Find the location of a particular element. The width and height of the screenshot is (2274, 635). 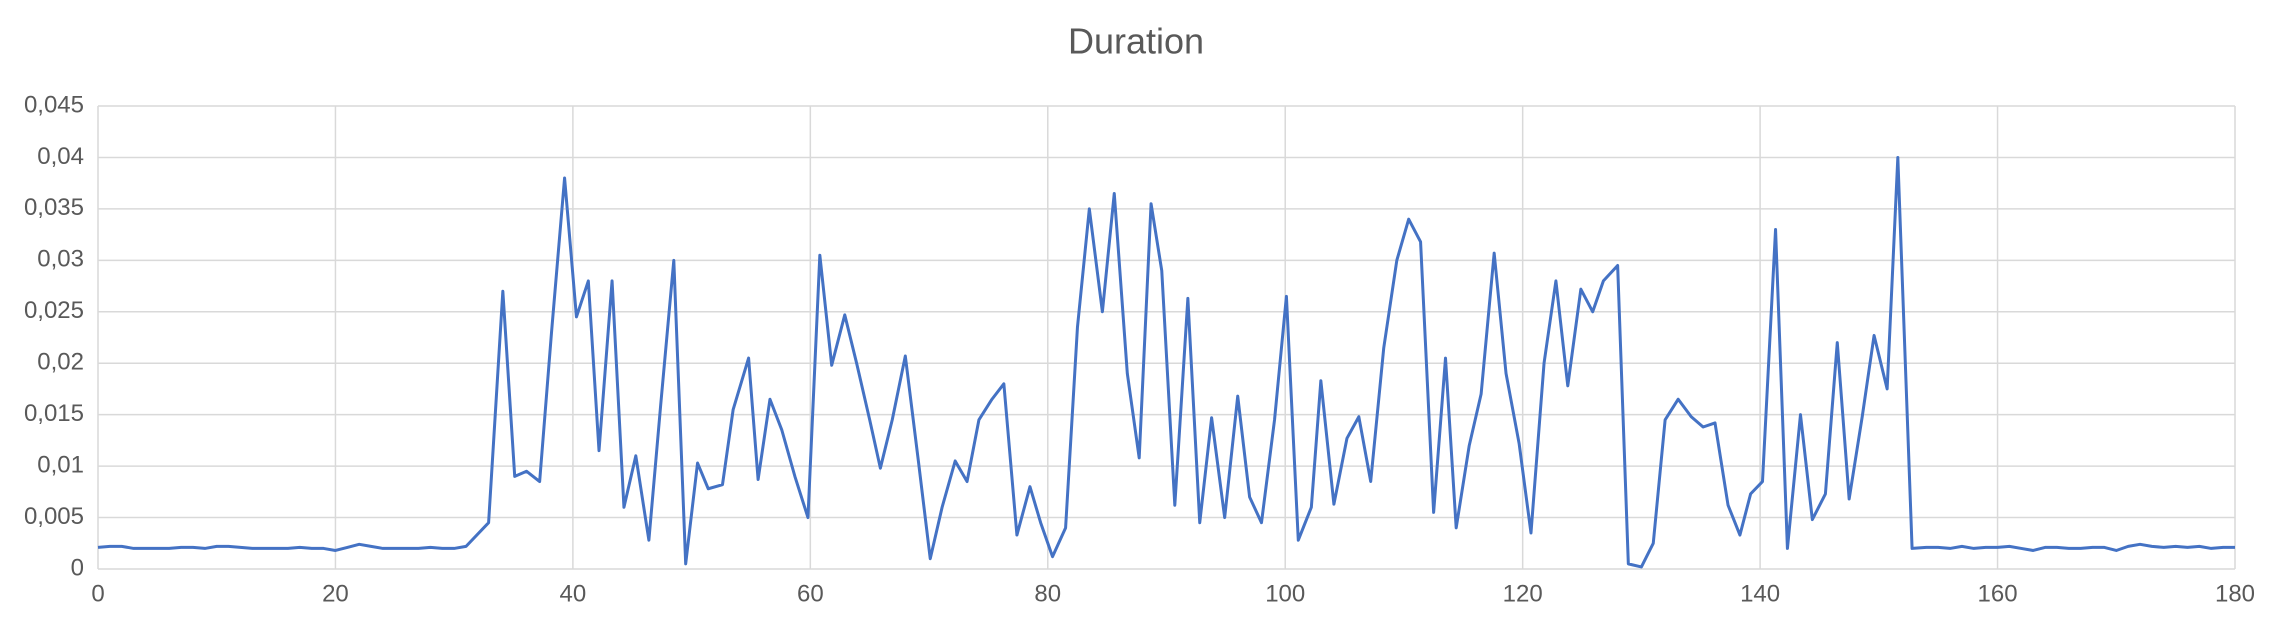

x-tick-label: 160 is located at coordinates (1998, 593).